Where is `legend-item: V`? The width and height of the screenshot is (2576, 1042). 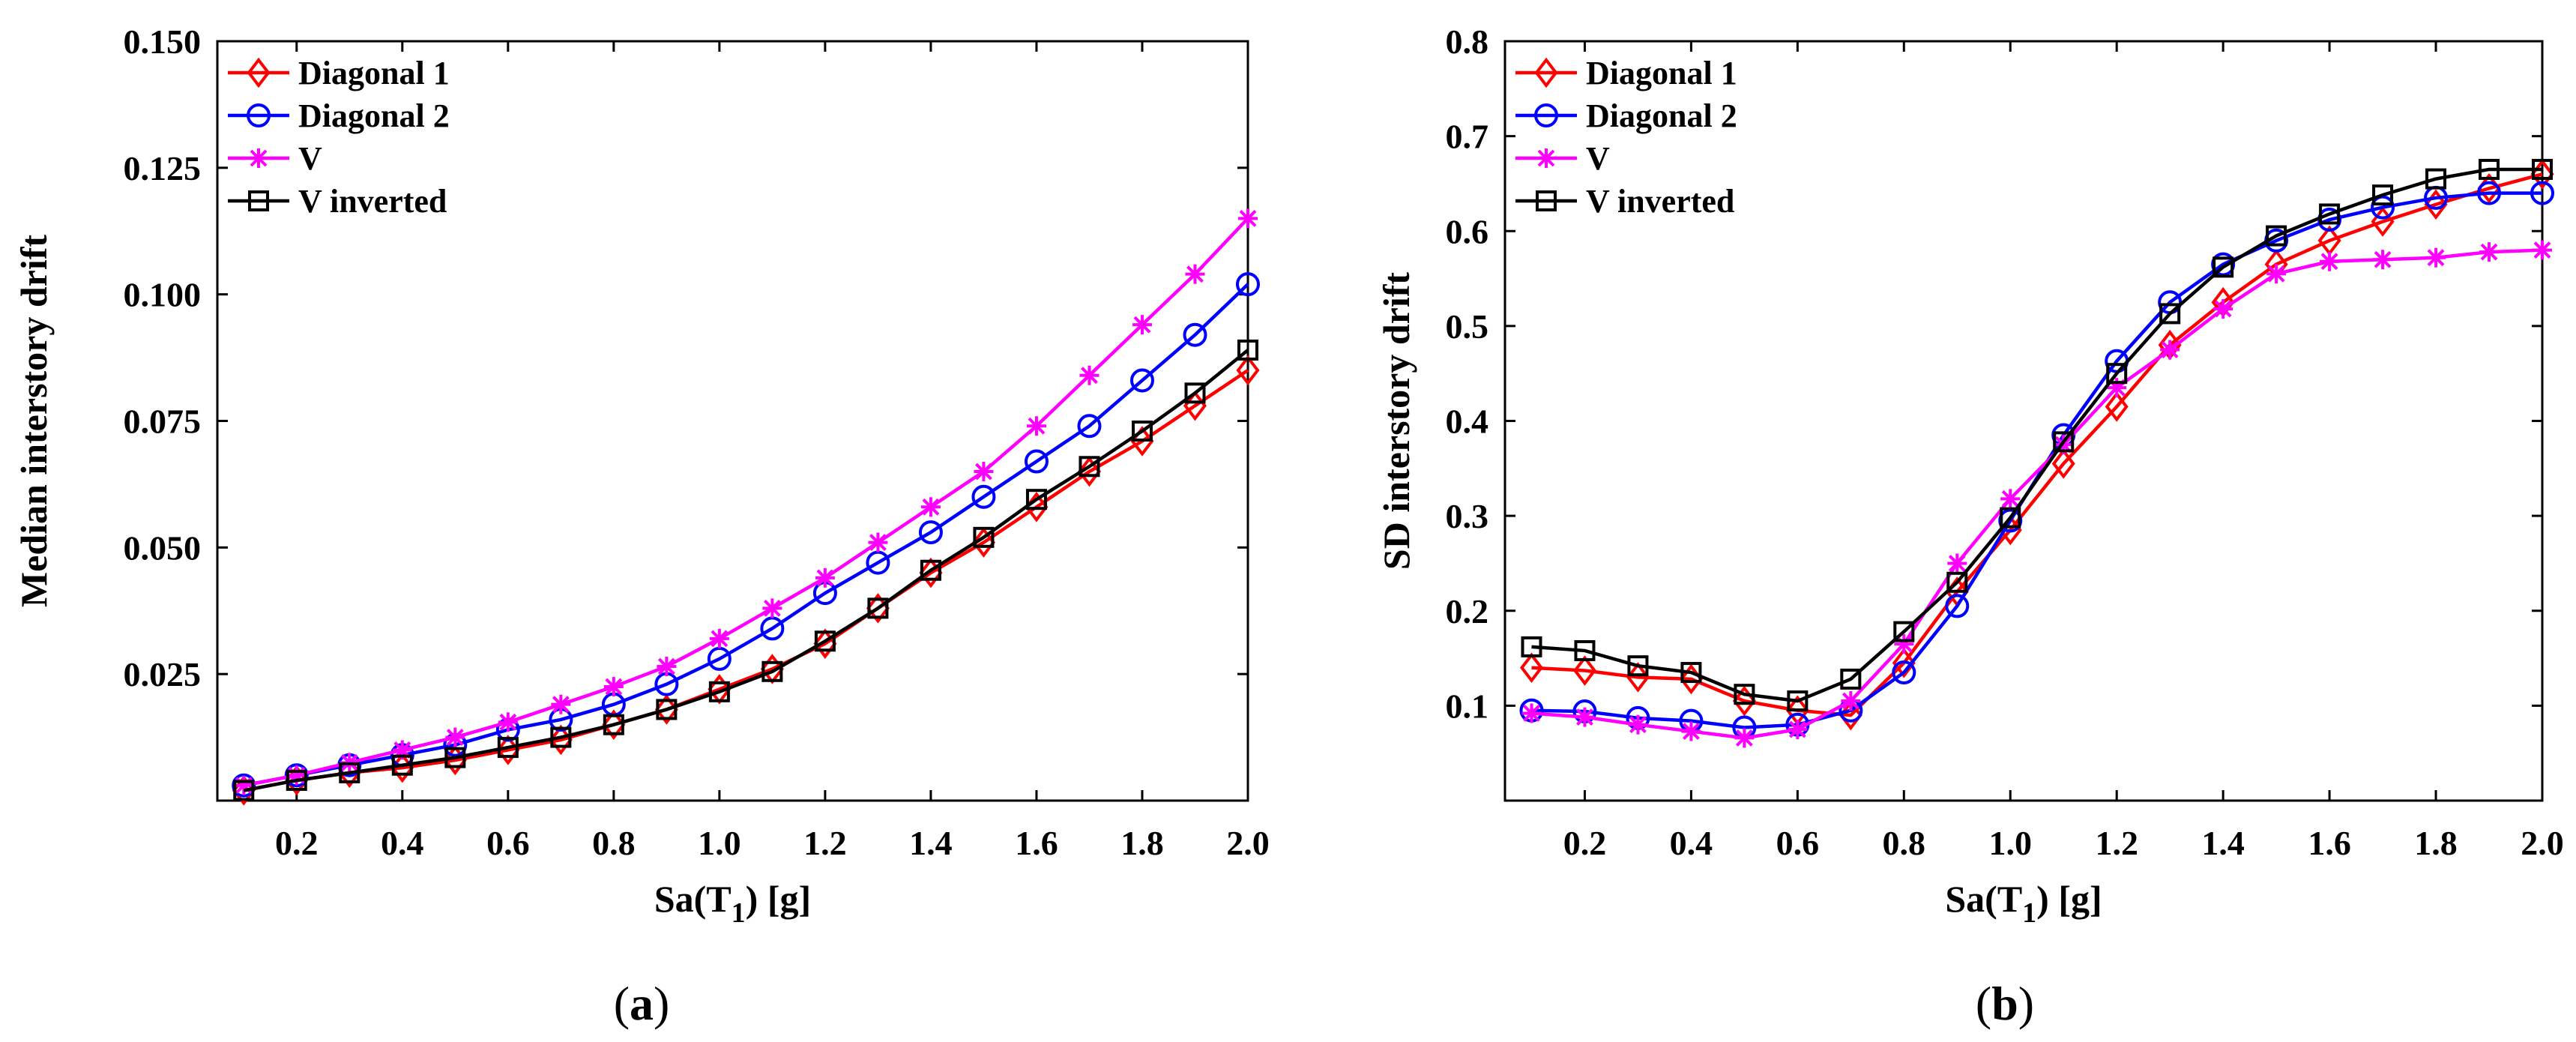 legend-item: V is located at coordinates (275, 158).